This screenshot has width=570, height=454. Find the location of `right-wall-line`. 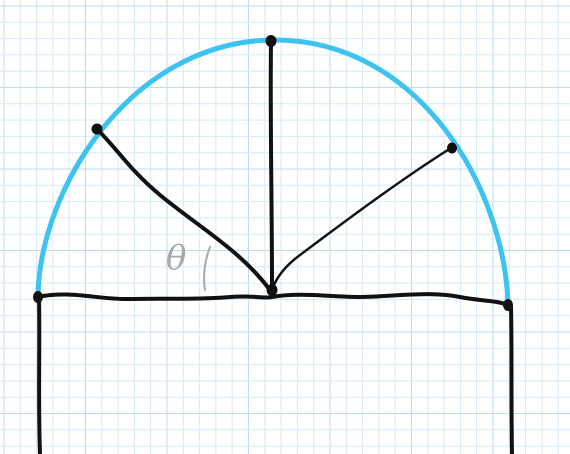

right-wall-line is located at coordinates (511, 379).